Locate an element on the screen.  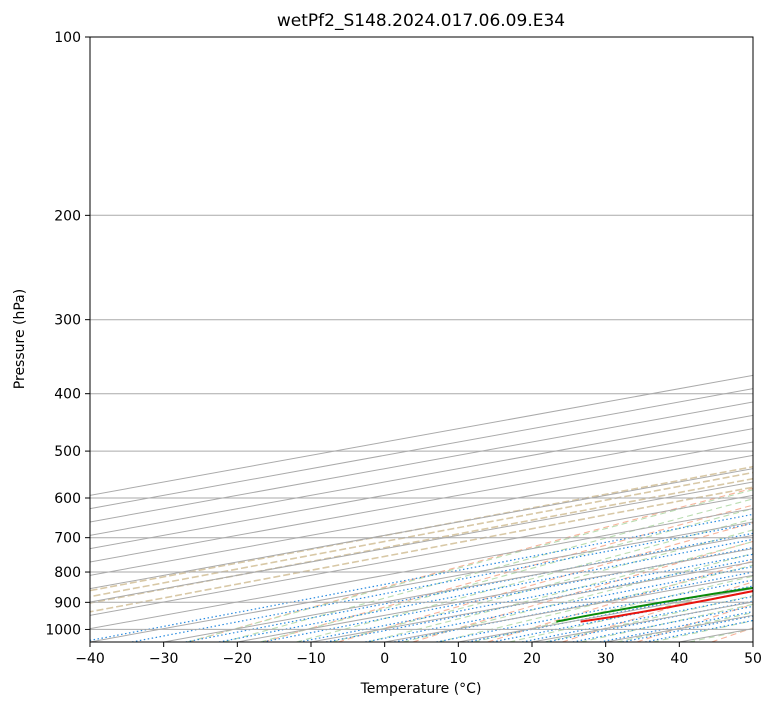
x-tick-label: −10 is located at coordinates (311, 659).